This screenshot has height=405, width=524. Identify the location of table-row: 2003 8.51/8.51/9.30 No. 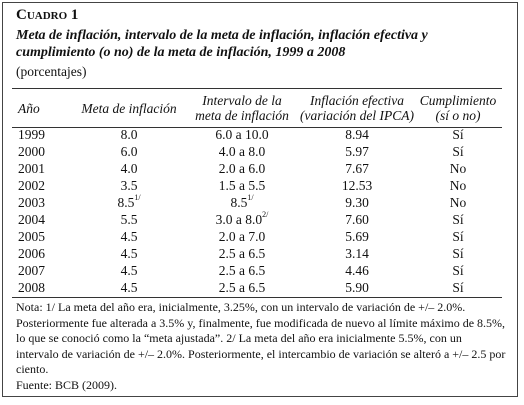
(257, 202).